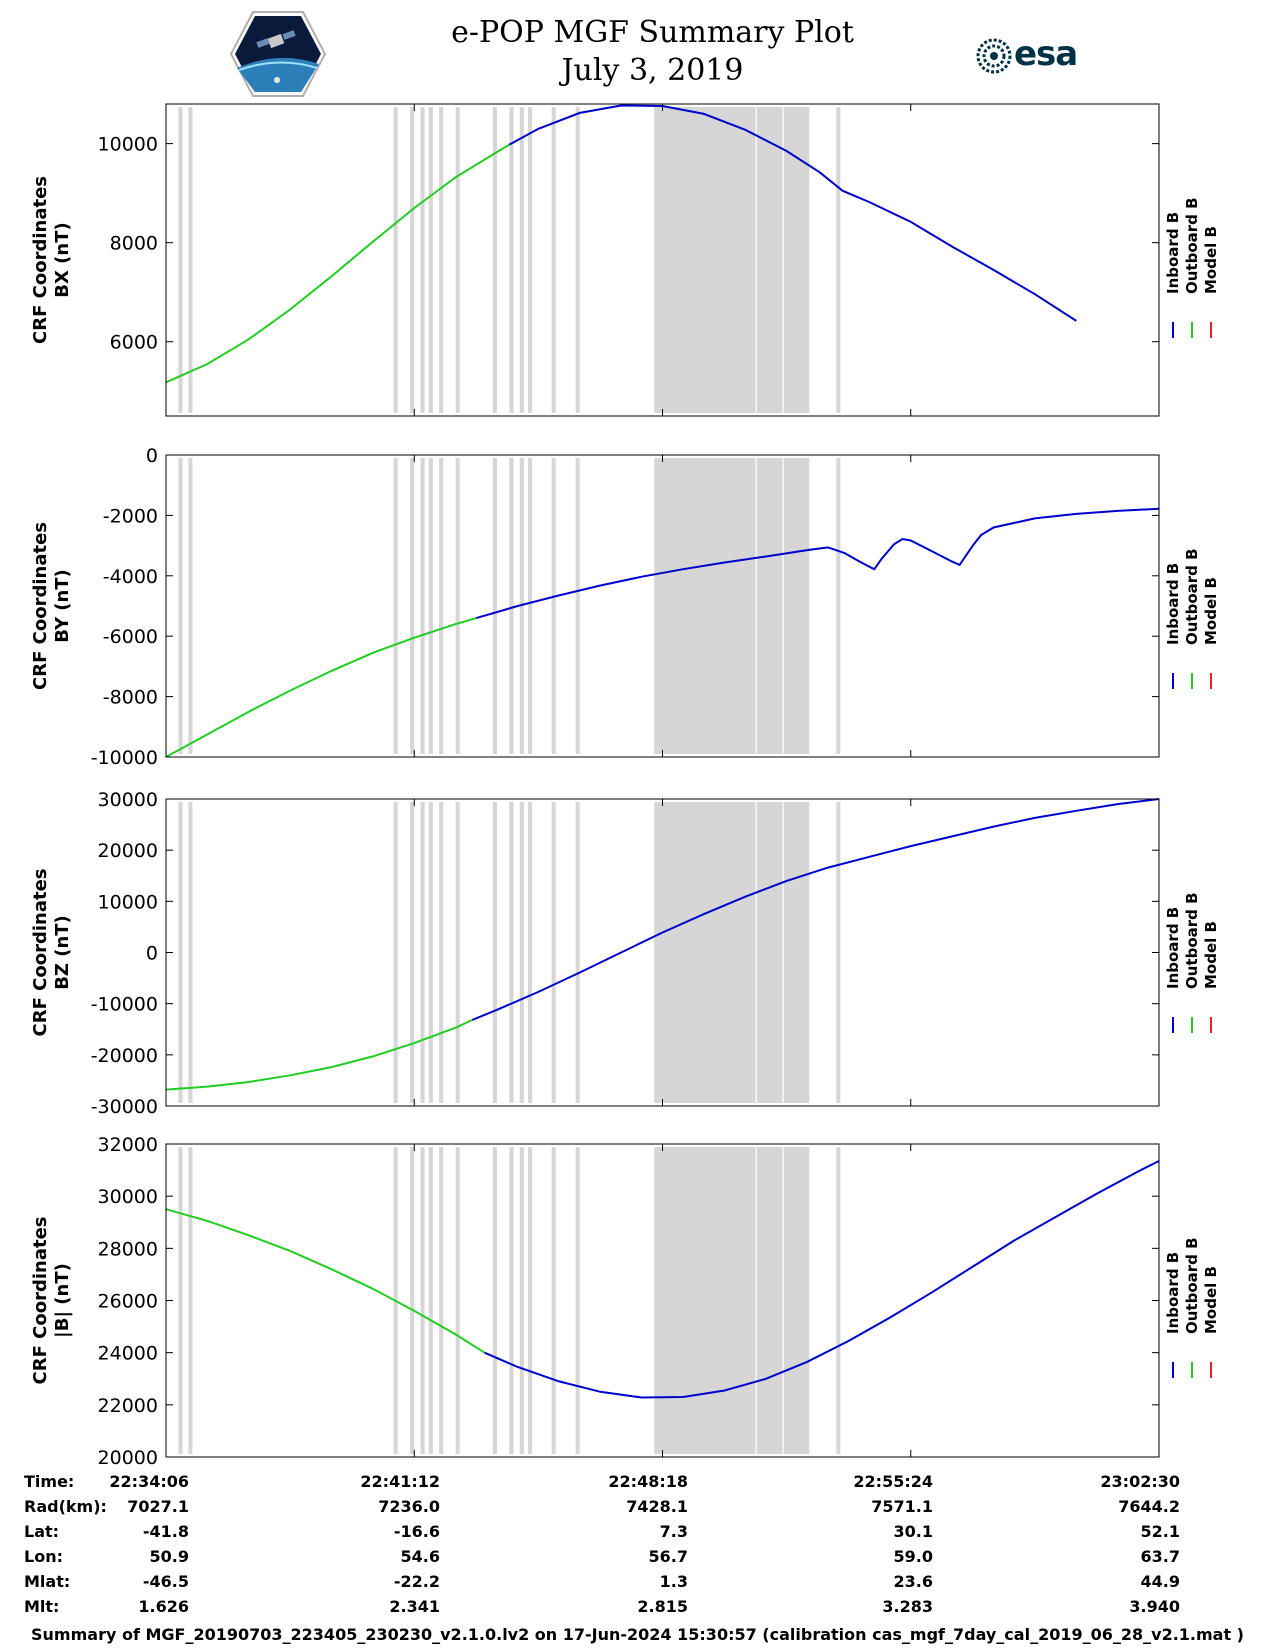 This screenshot has width=1275, height=1650. Describe the element at coordinates (1140, 1481) in the screenshot. I see `orbit-row-value: 23:02:30` at that location.